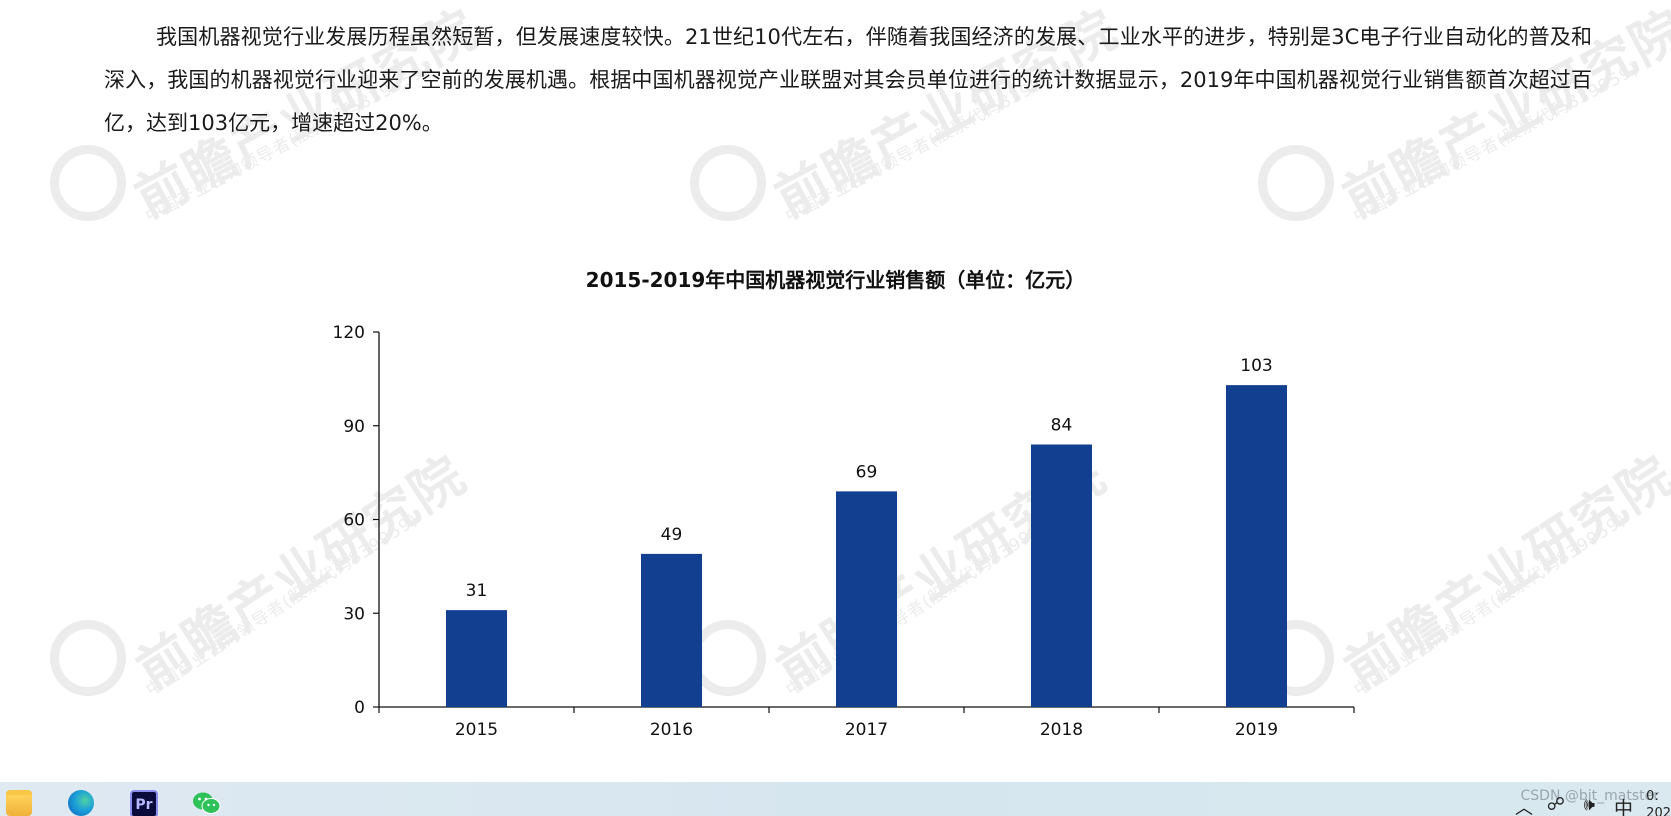 The image size is (1671, 816). I want to click on folder-icon, so click(19, 803).